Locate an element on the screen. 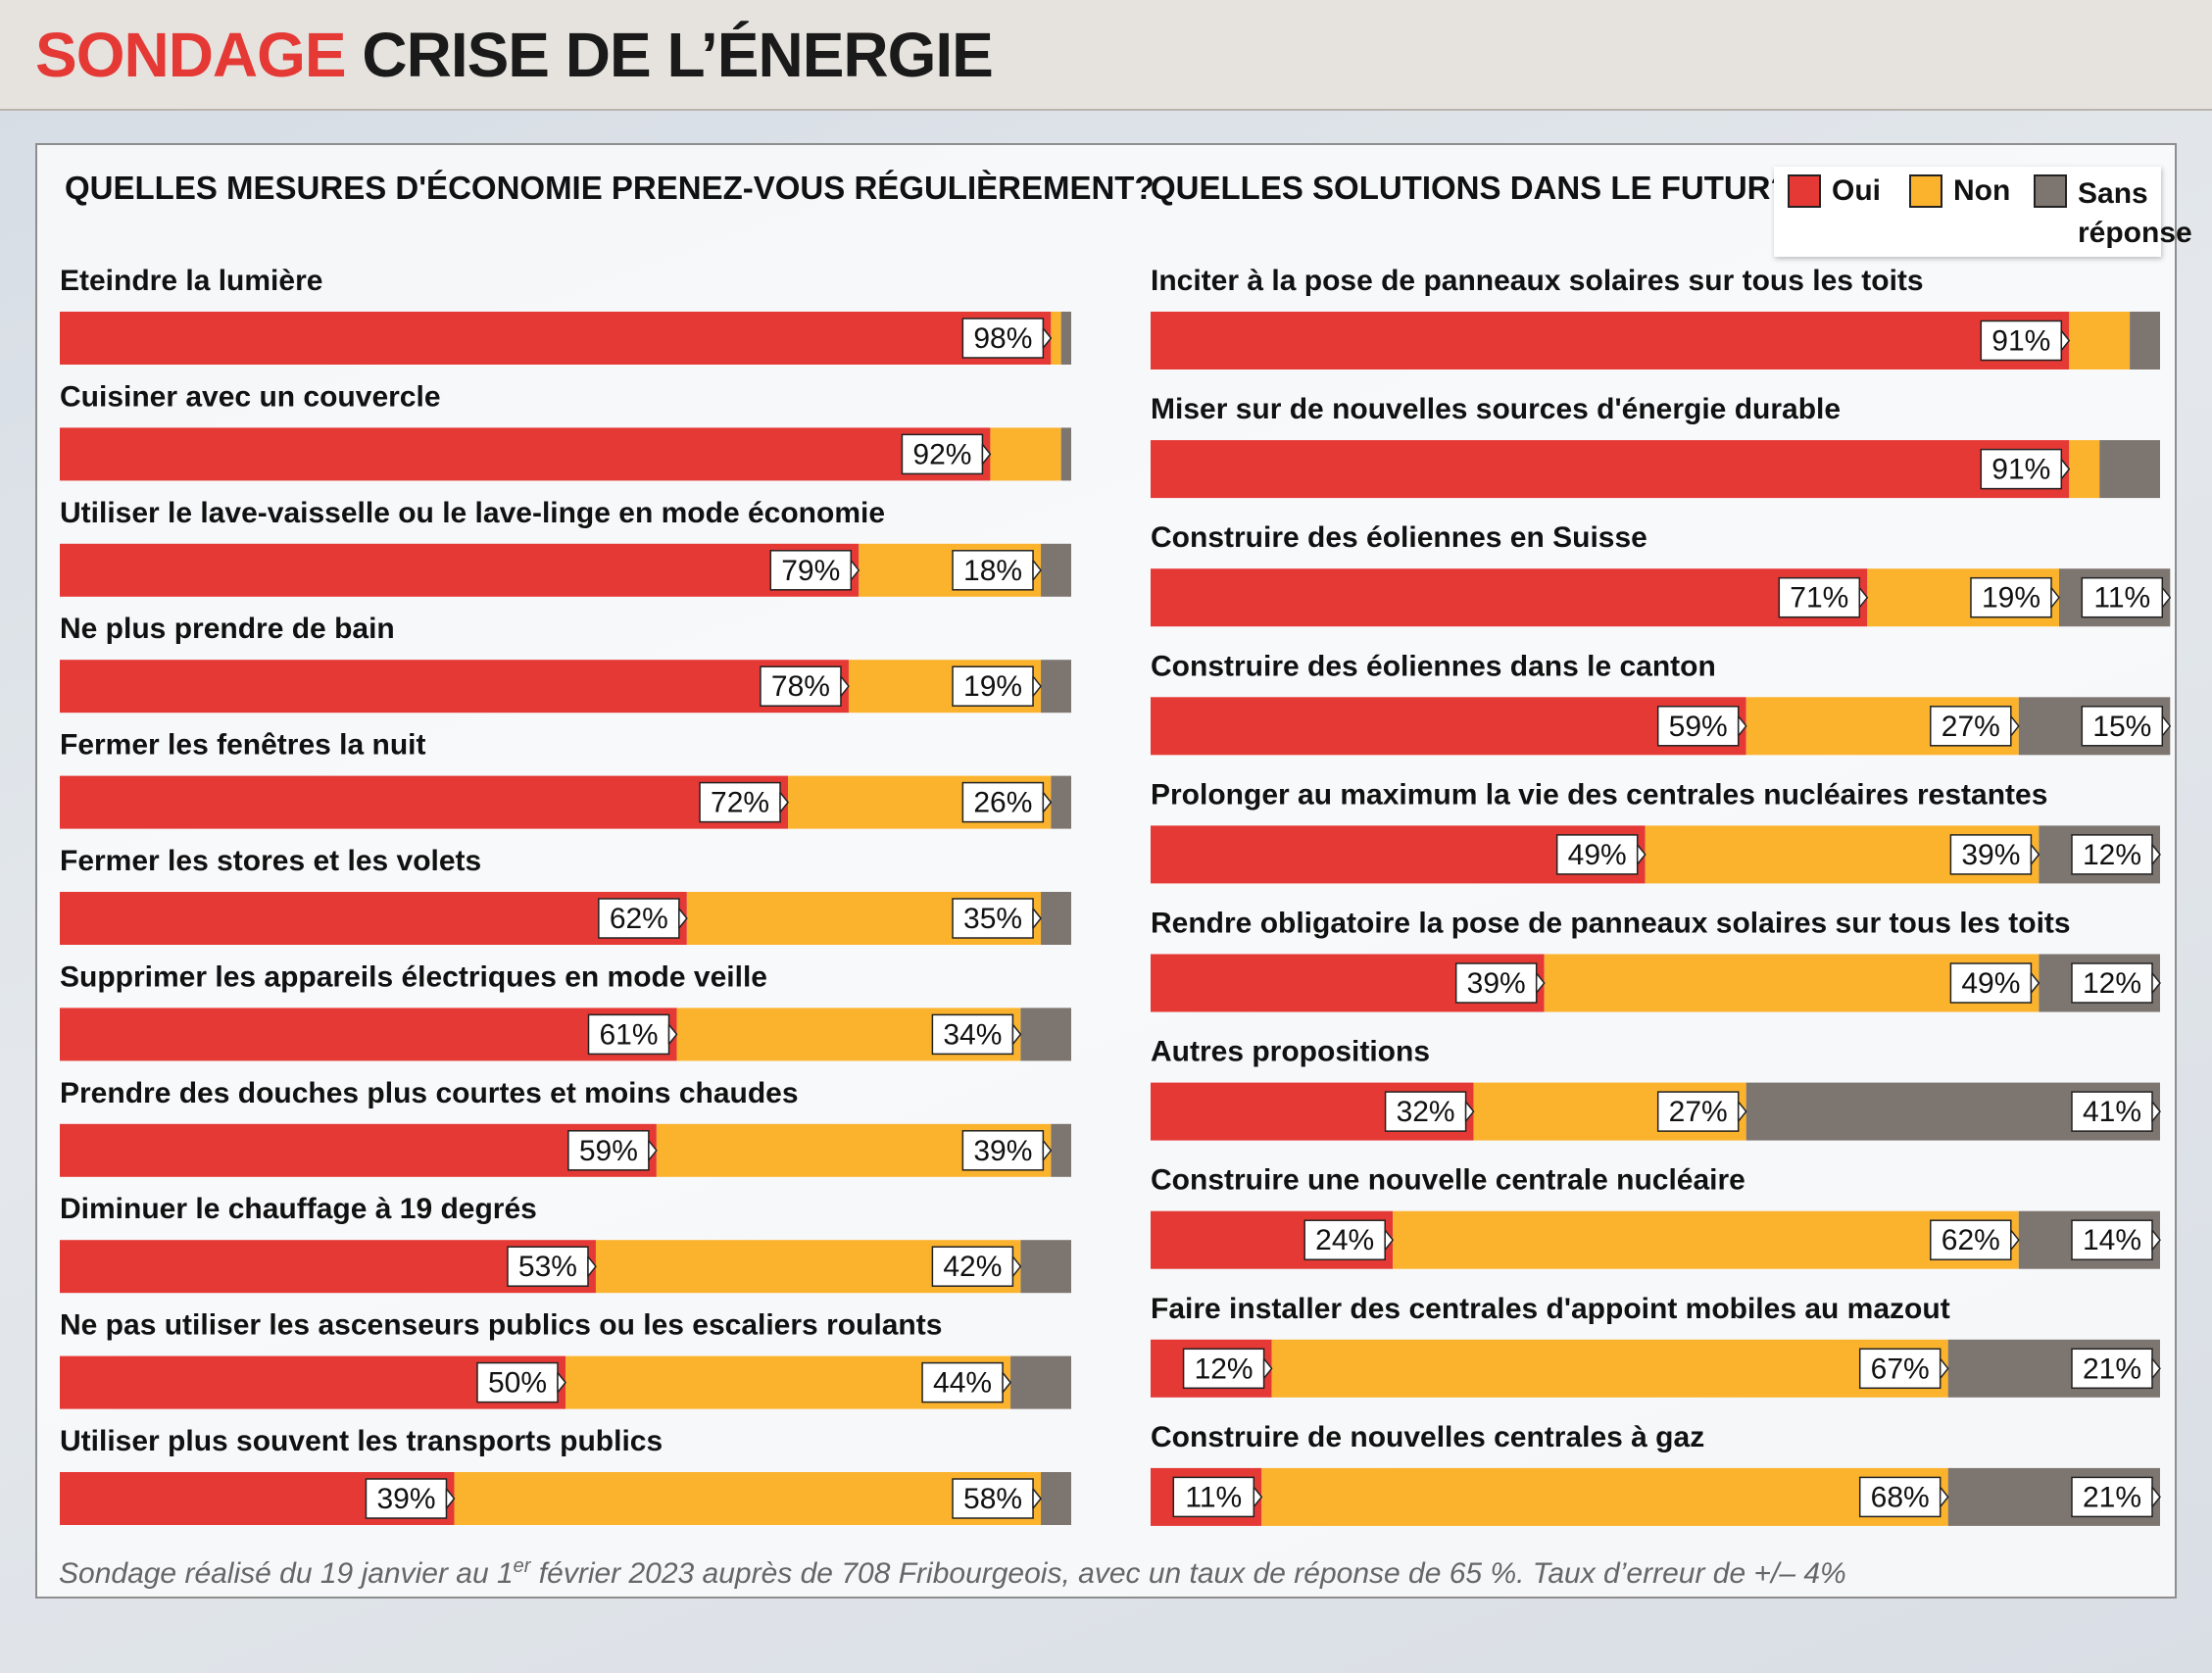 This screenshot has height=1673, width=2212. data-label-non: 19% is located at coordinates (993, 687).